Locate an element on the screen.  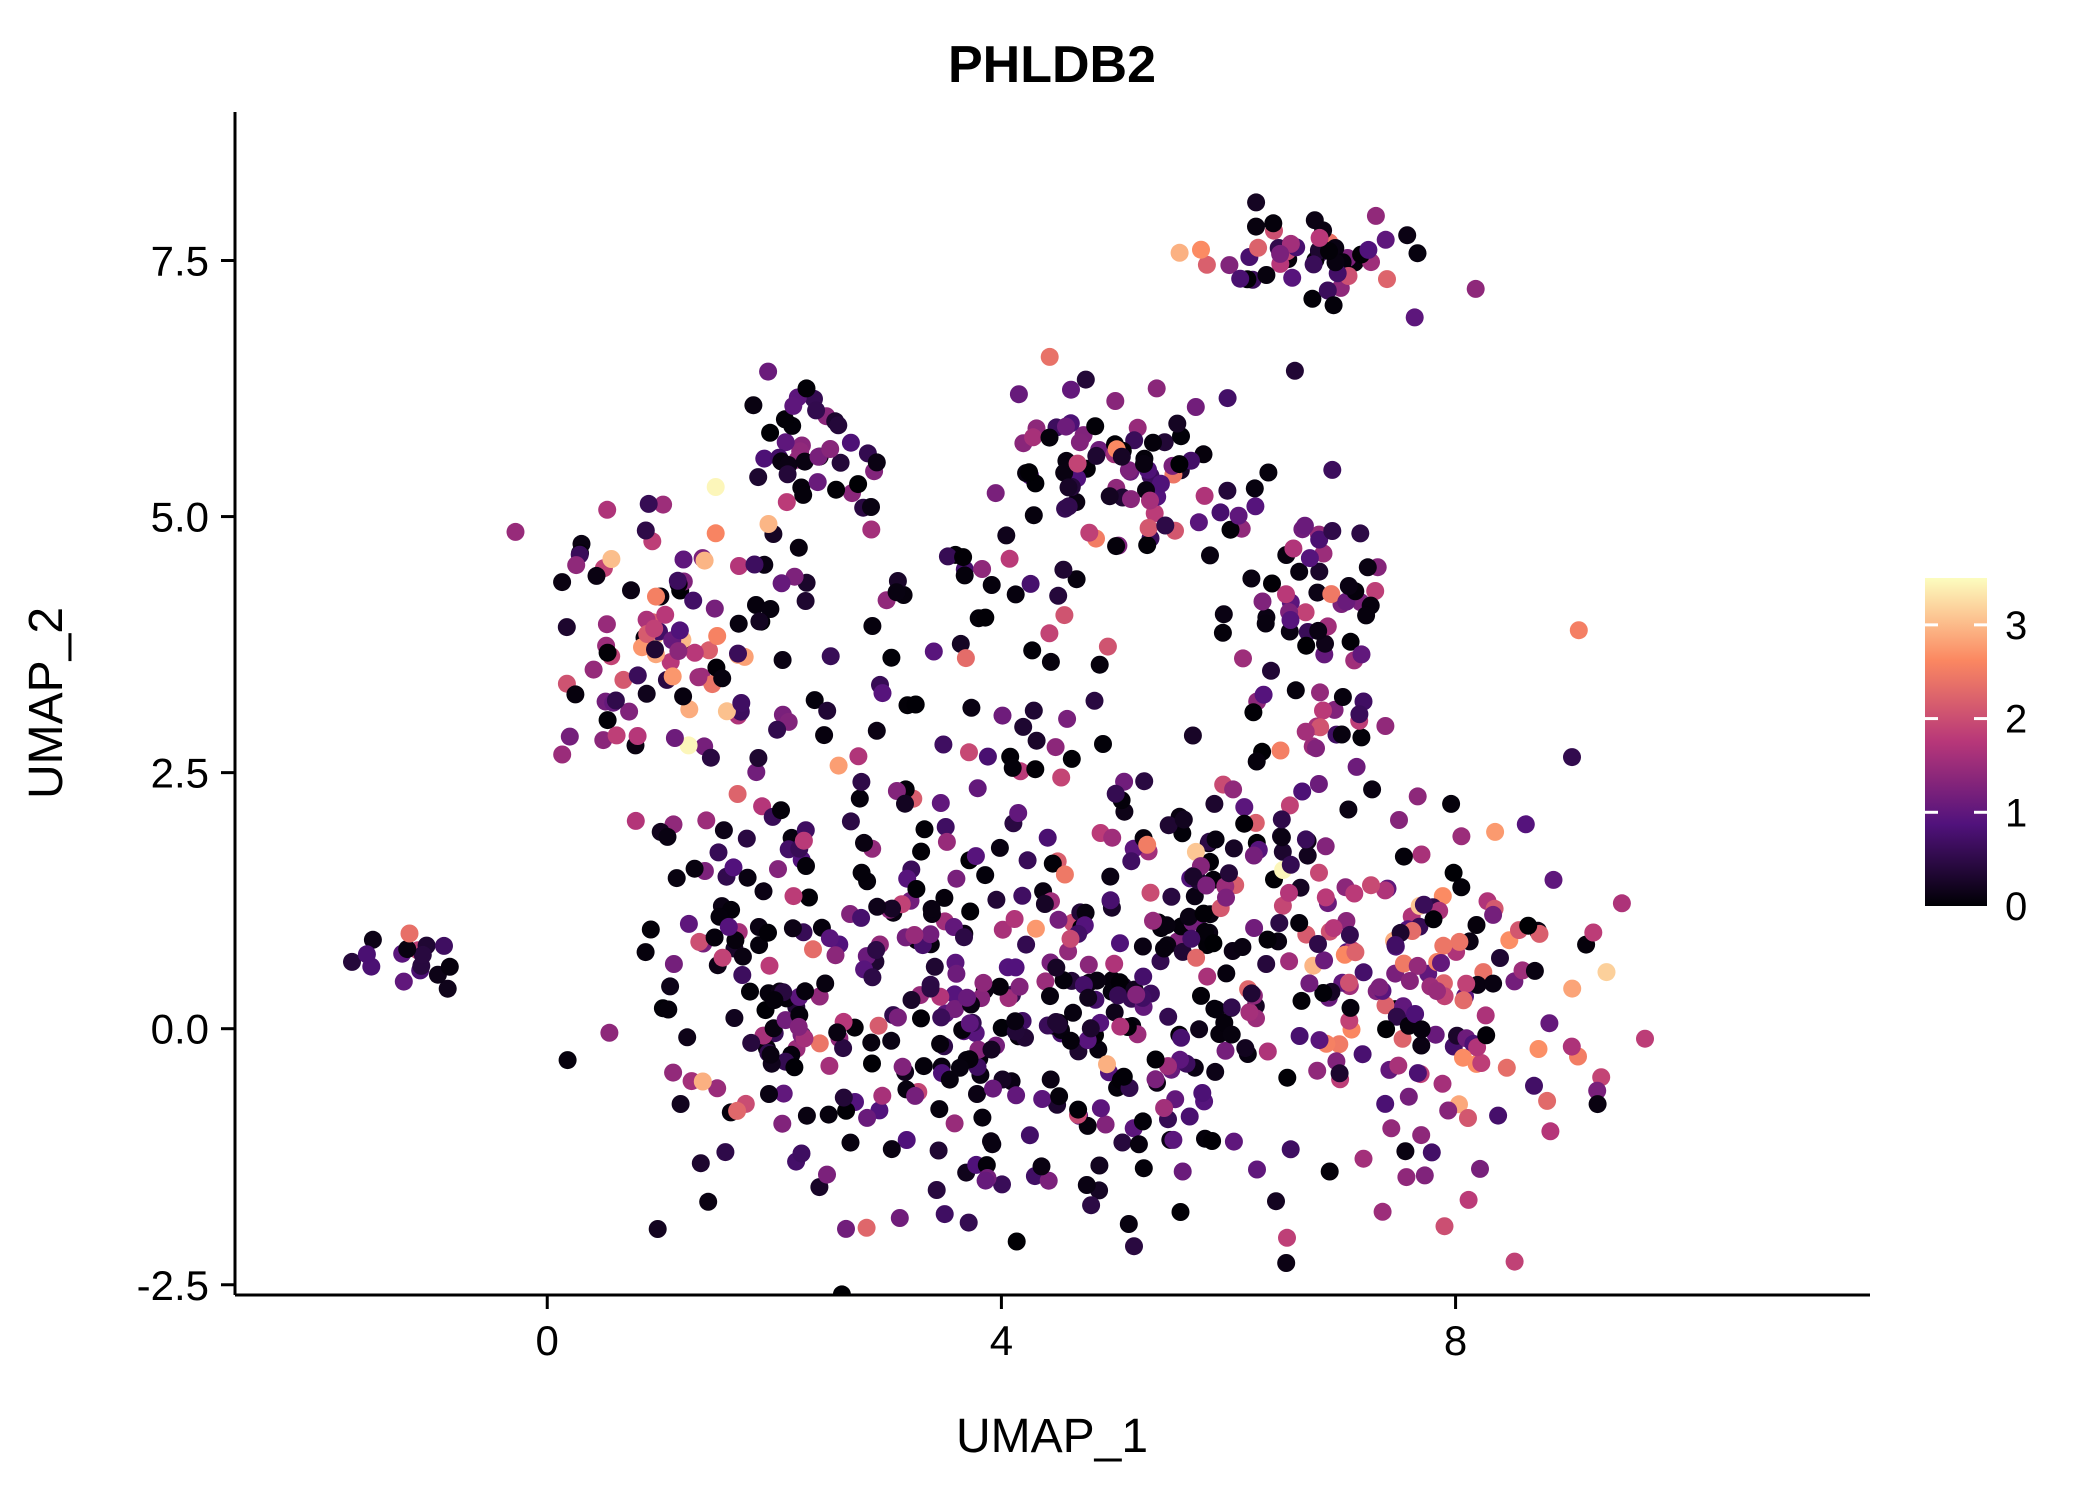
x-tick-label: 8 is located at coordinates (1455, 1340).